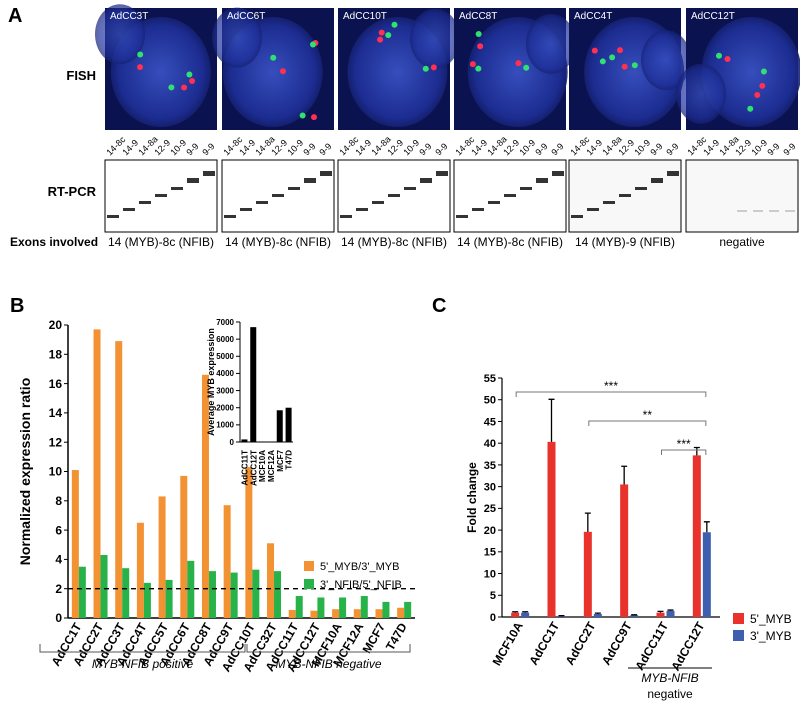  Describe the element at coordinates (15, 16) in the screenshot. I see `panel-label: A` at that location.